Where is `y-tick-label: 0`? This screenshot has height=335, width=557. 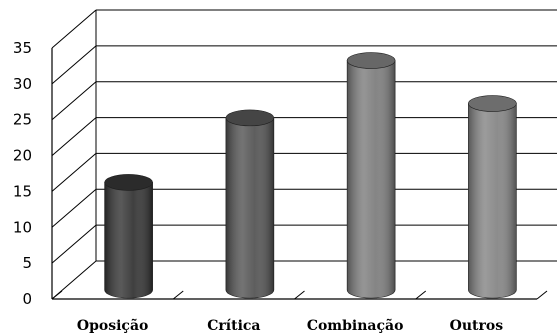 y-tick-label: 0 is located at coordinates (27, 299).